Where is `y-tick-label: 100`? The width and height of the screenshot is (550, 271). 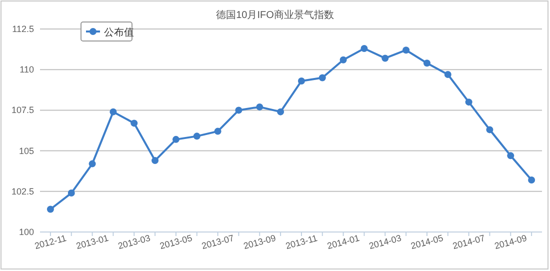 y-tick-label: 100 is located at coordinates (26, 232).